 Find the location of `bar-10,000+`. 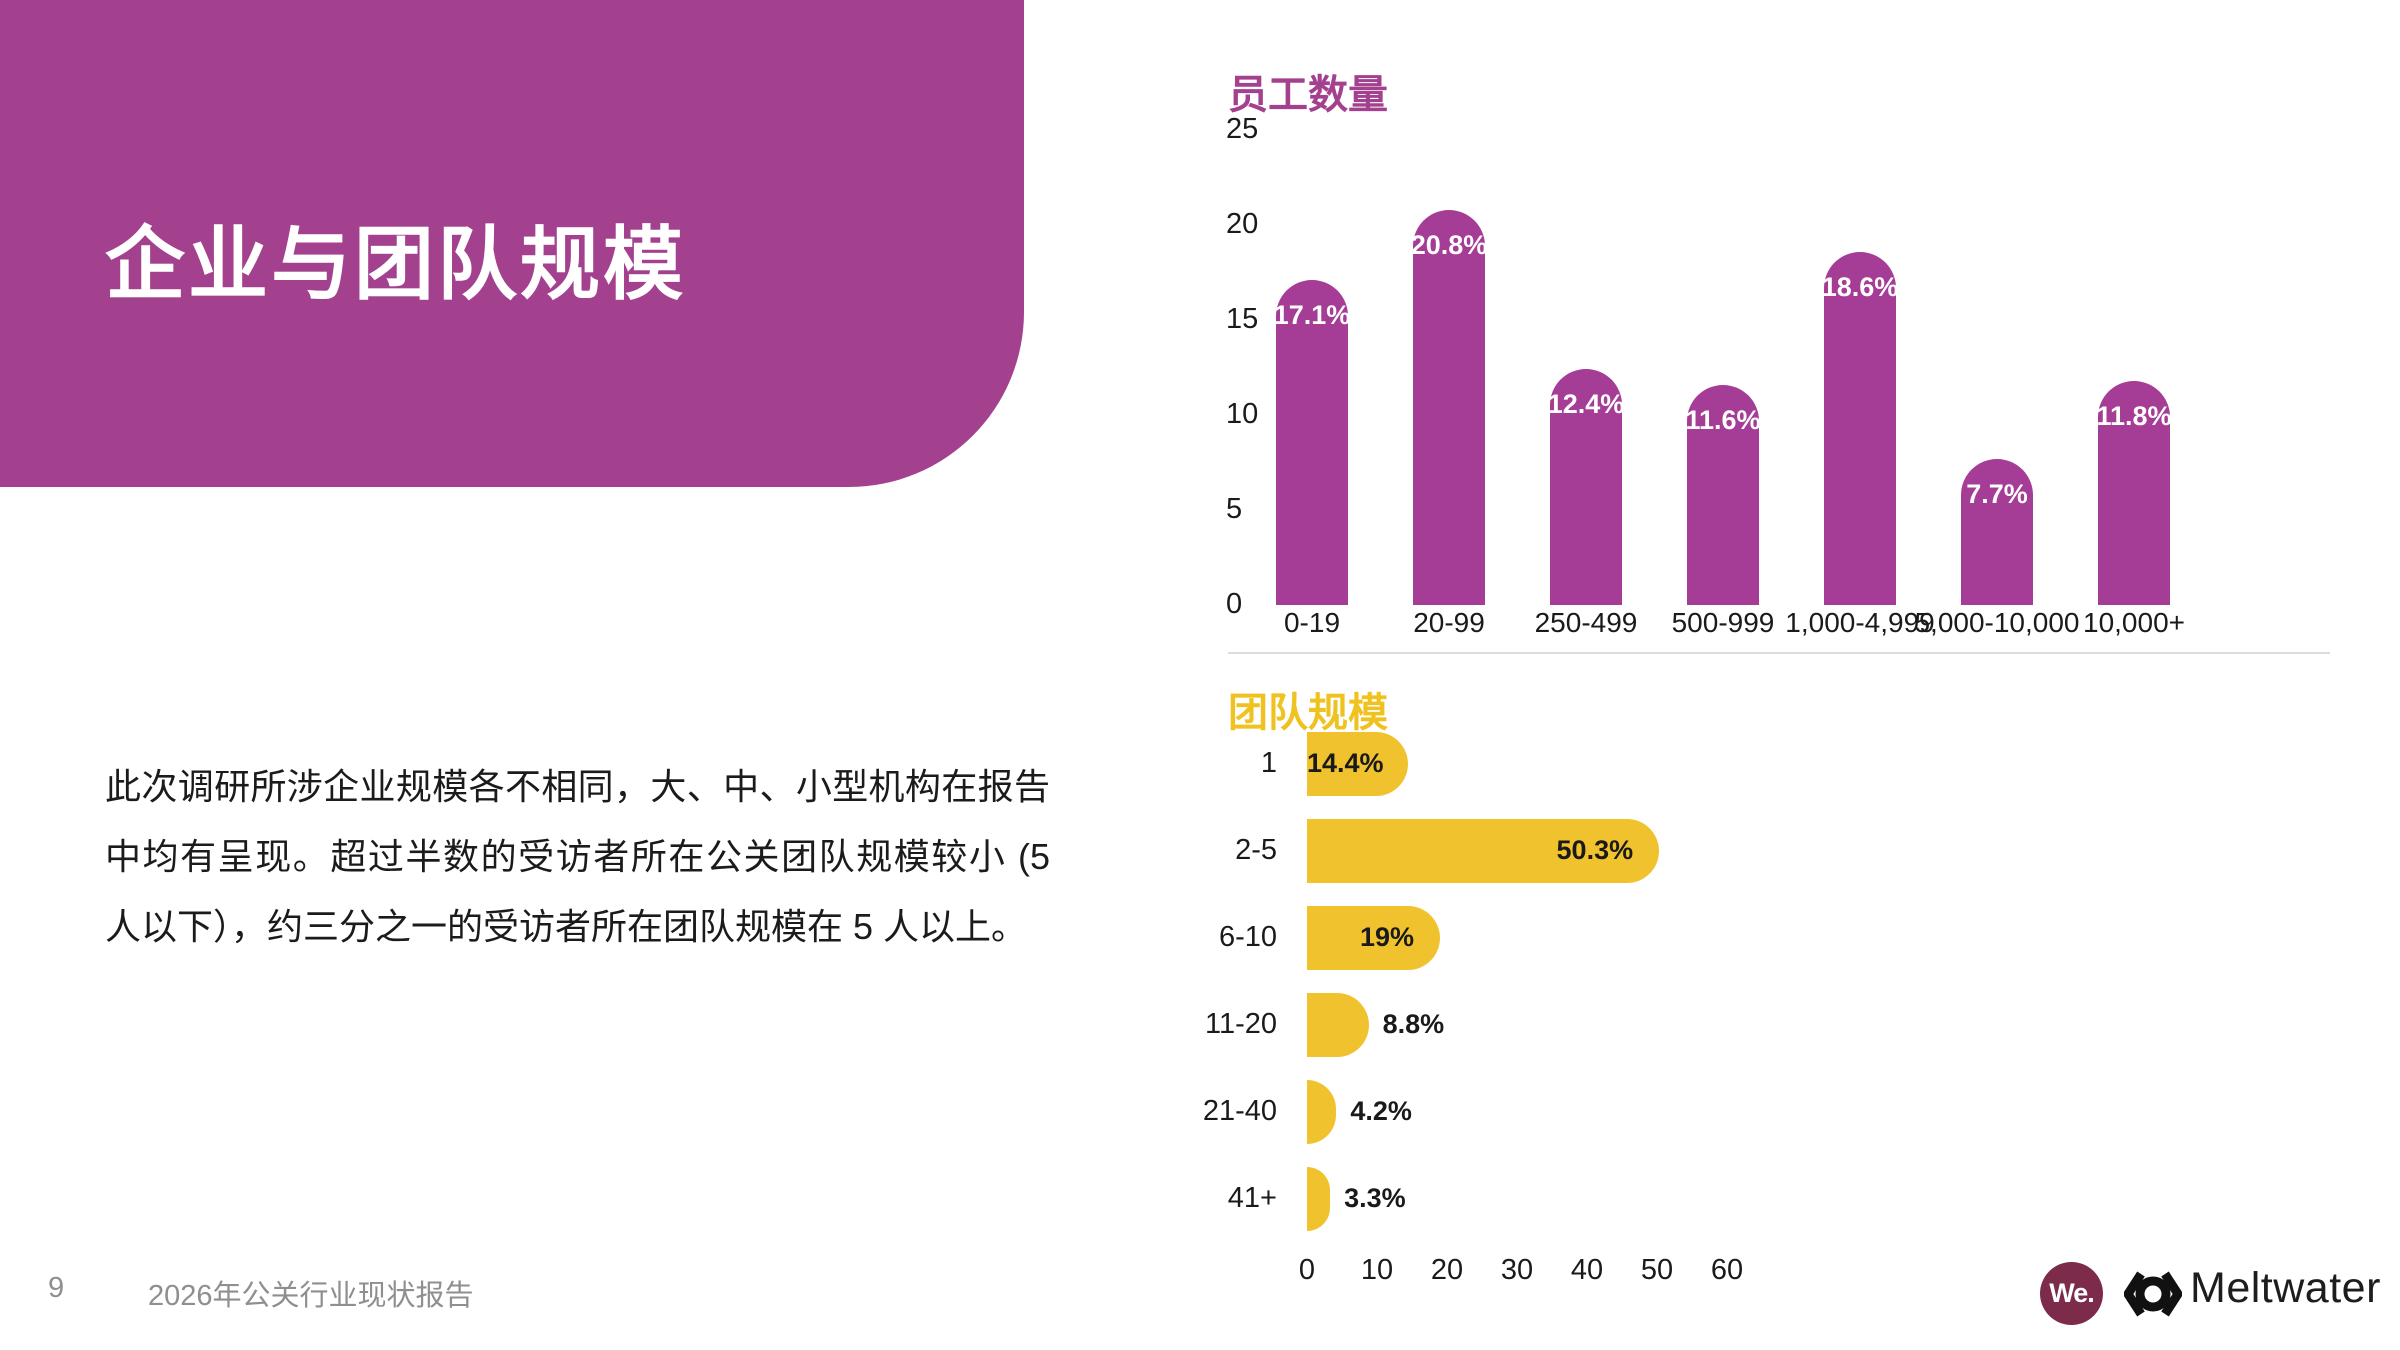

bar-10,000+ is located at coordinates (2134, 492).